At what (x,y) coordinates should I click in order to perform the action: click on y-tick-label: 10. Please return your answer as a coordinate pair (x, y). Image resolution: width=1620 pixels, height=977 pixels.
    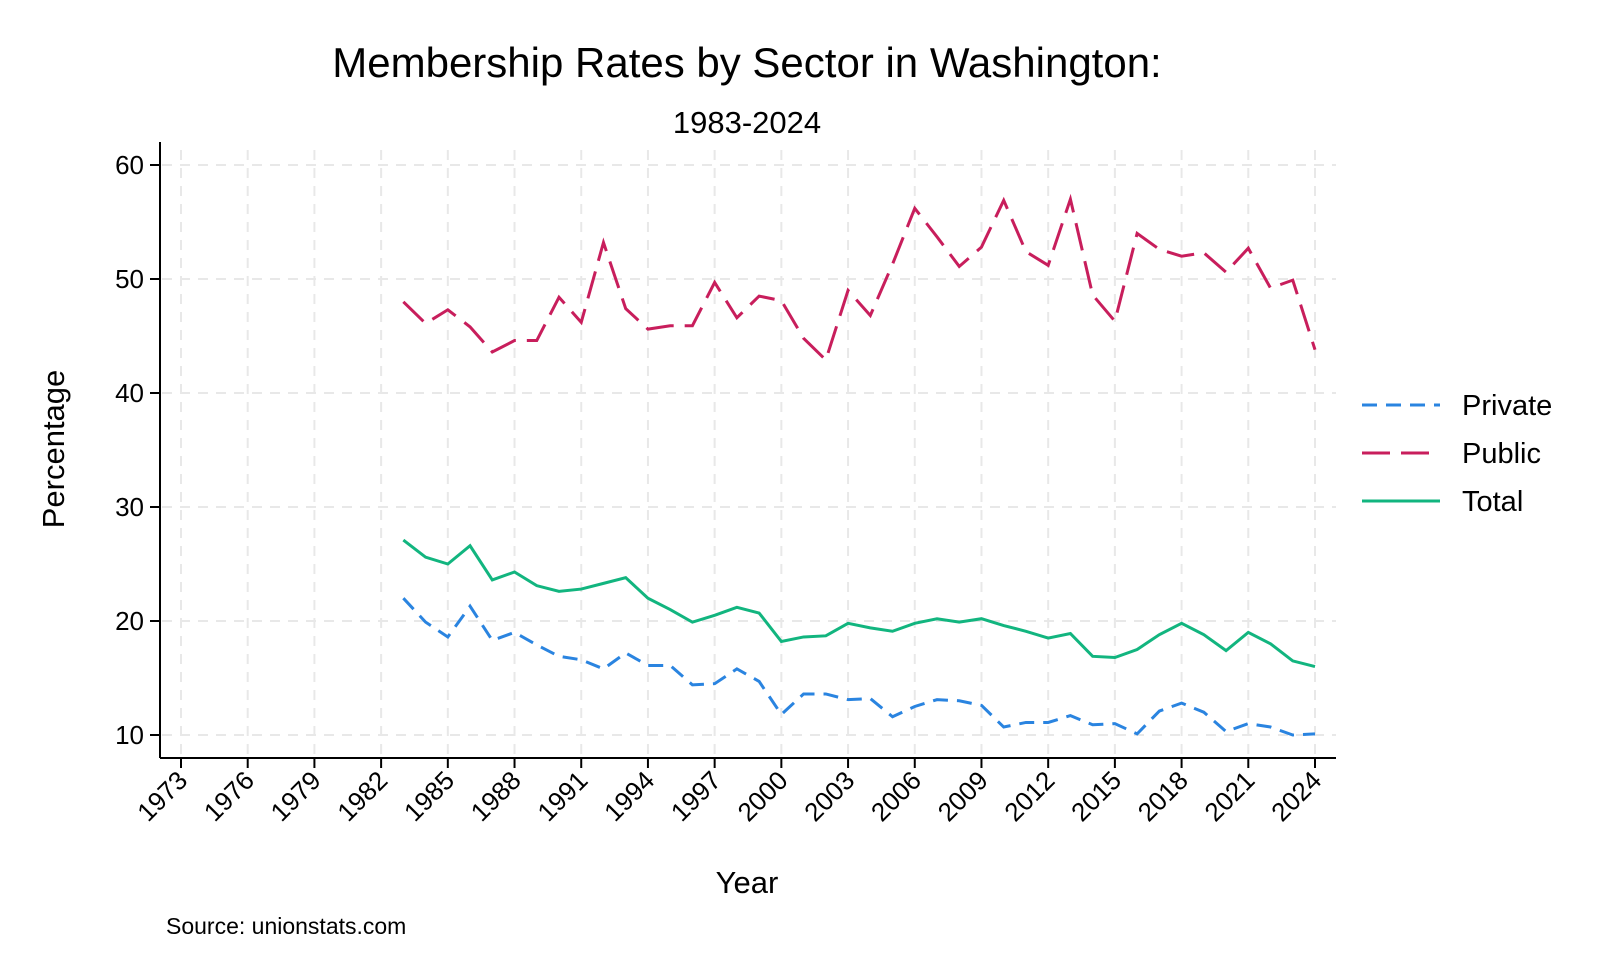
    Looking at the image, I should click on (129, 735).